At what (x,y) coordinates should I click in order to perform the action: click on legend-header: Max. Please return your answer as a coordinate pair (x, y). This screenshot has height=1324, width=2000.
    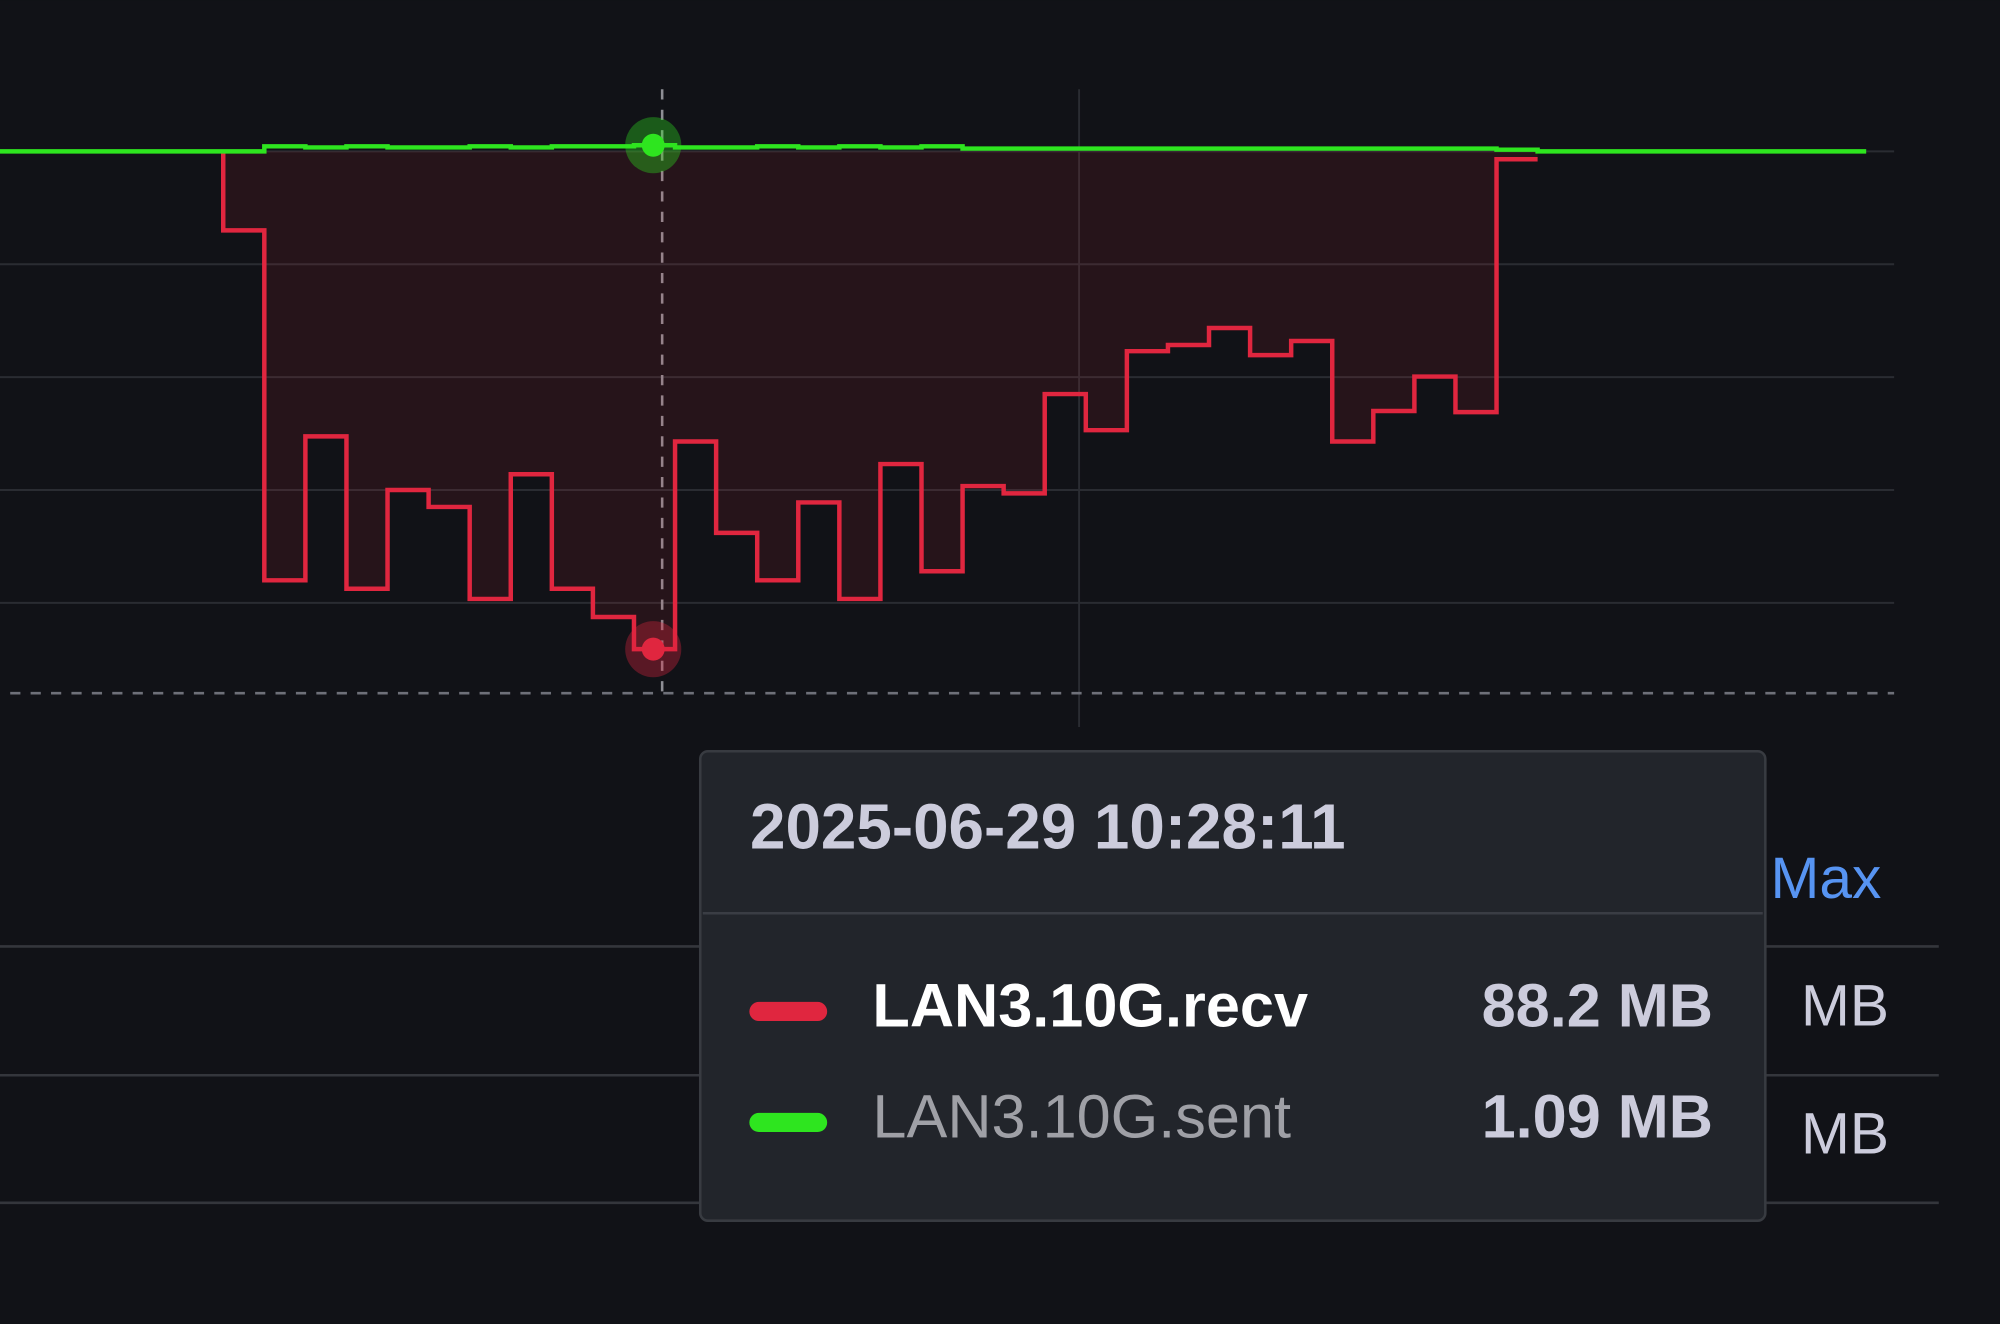
    Looking at the image, I should click on (1826, 878).